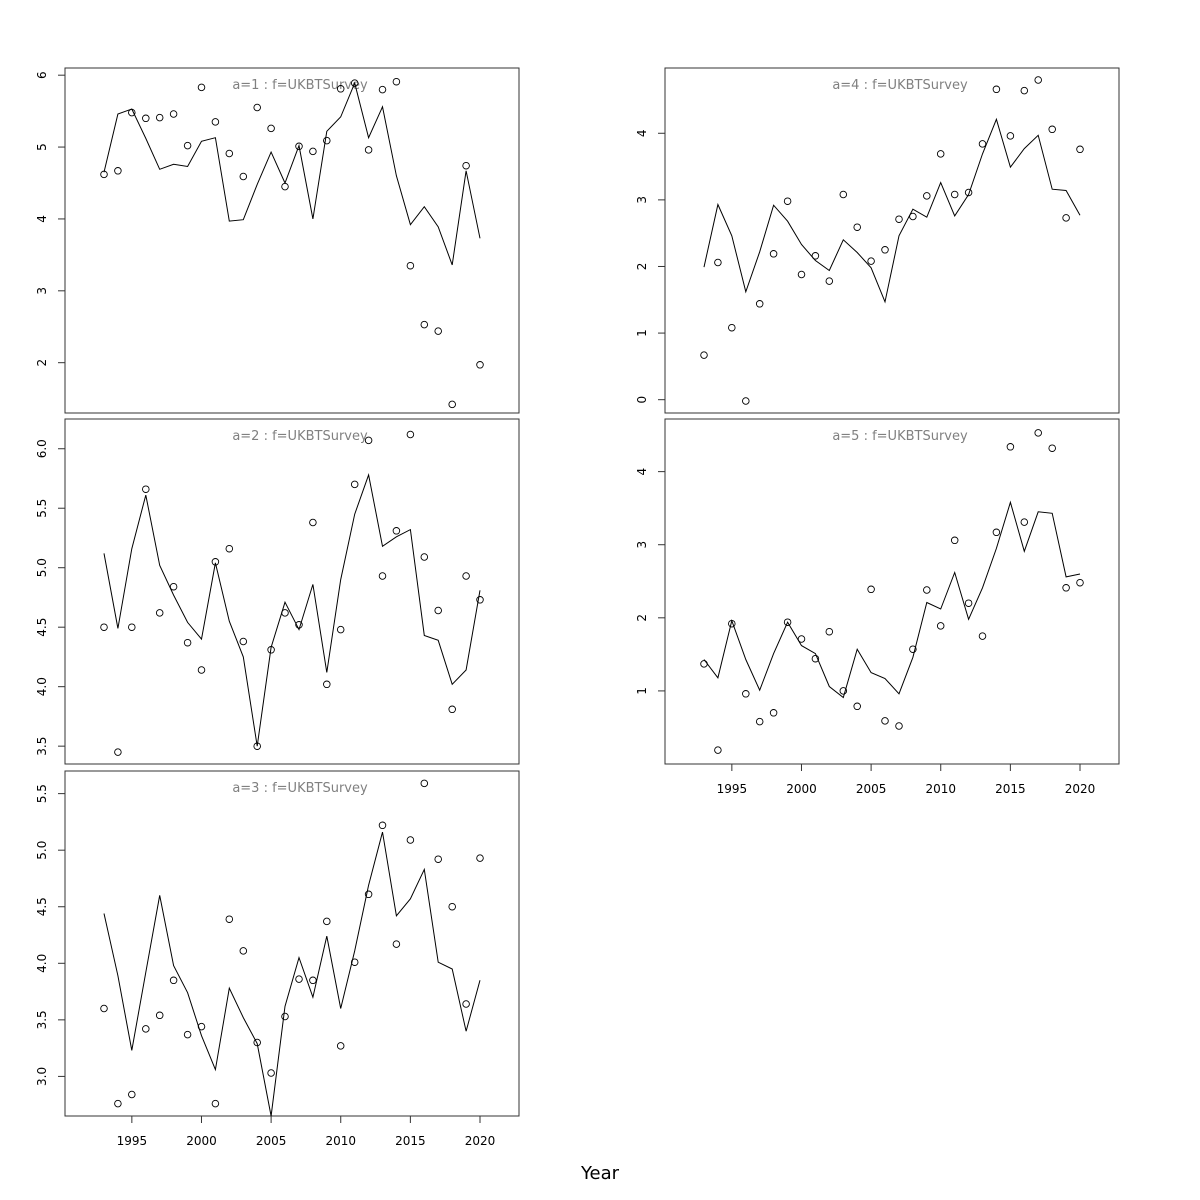 This screenshot has width=1200, height=1200. Describe the element at coordinates (801, 789) in the screenshot. I see `x-tick-label: 2000` at that location.